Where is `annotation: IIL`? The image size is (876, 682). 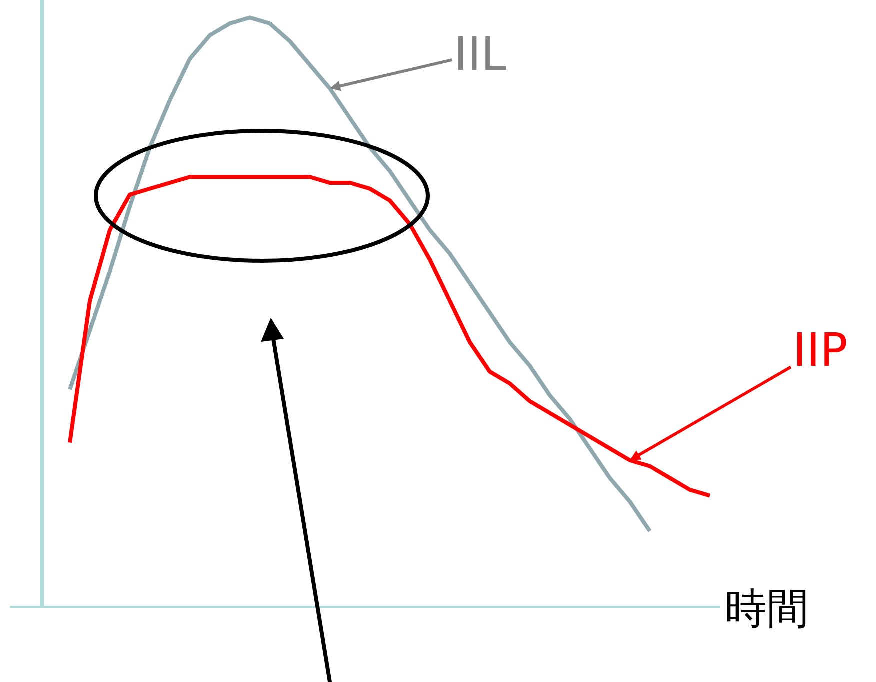 annotation: IIL is located at coordinates (481, 54).